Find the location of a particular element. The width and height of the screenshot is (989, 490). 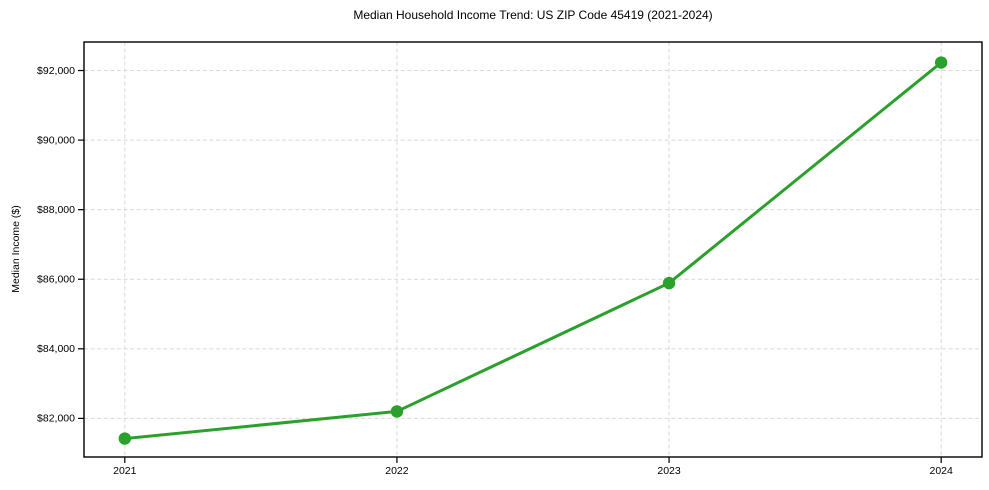

y-tick-label: $86,000 is located at coordinates (56, 280).